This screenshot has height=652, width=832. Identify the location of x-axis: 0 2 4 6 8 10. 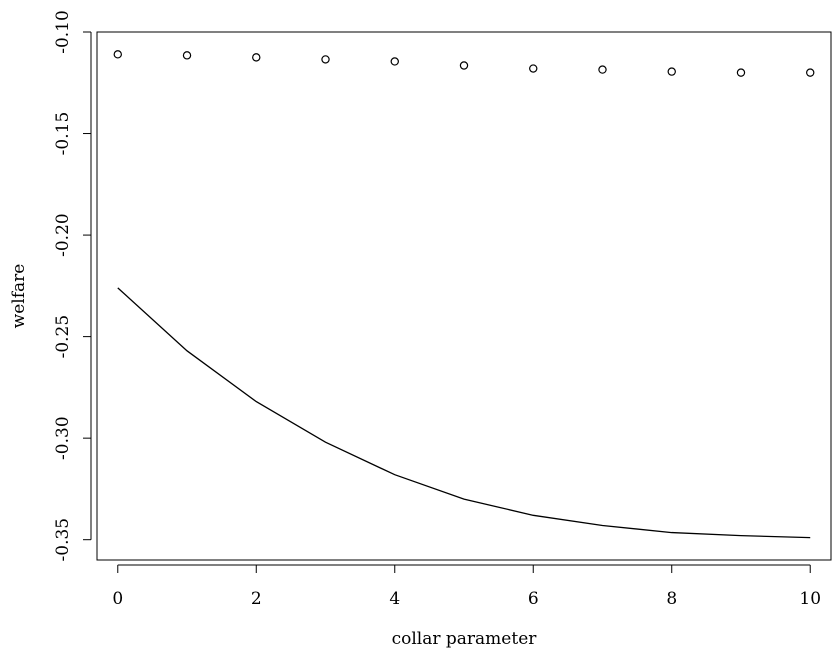
(466, 586).